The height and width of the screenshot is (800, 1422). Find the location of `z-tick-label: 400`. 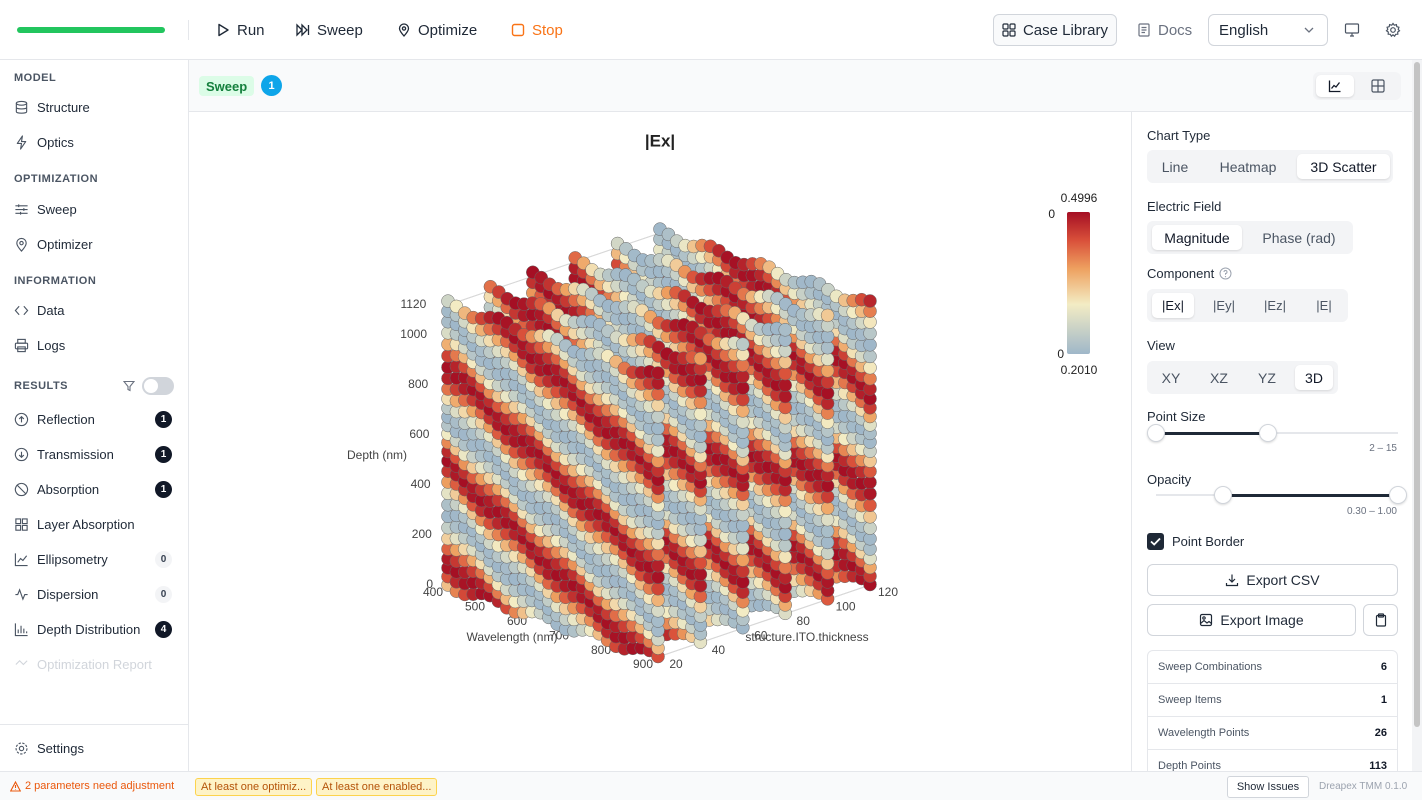

z-tick-label: 400 is located at coordinates (421, 484).